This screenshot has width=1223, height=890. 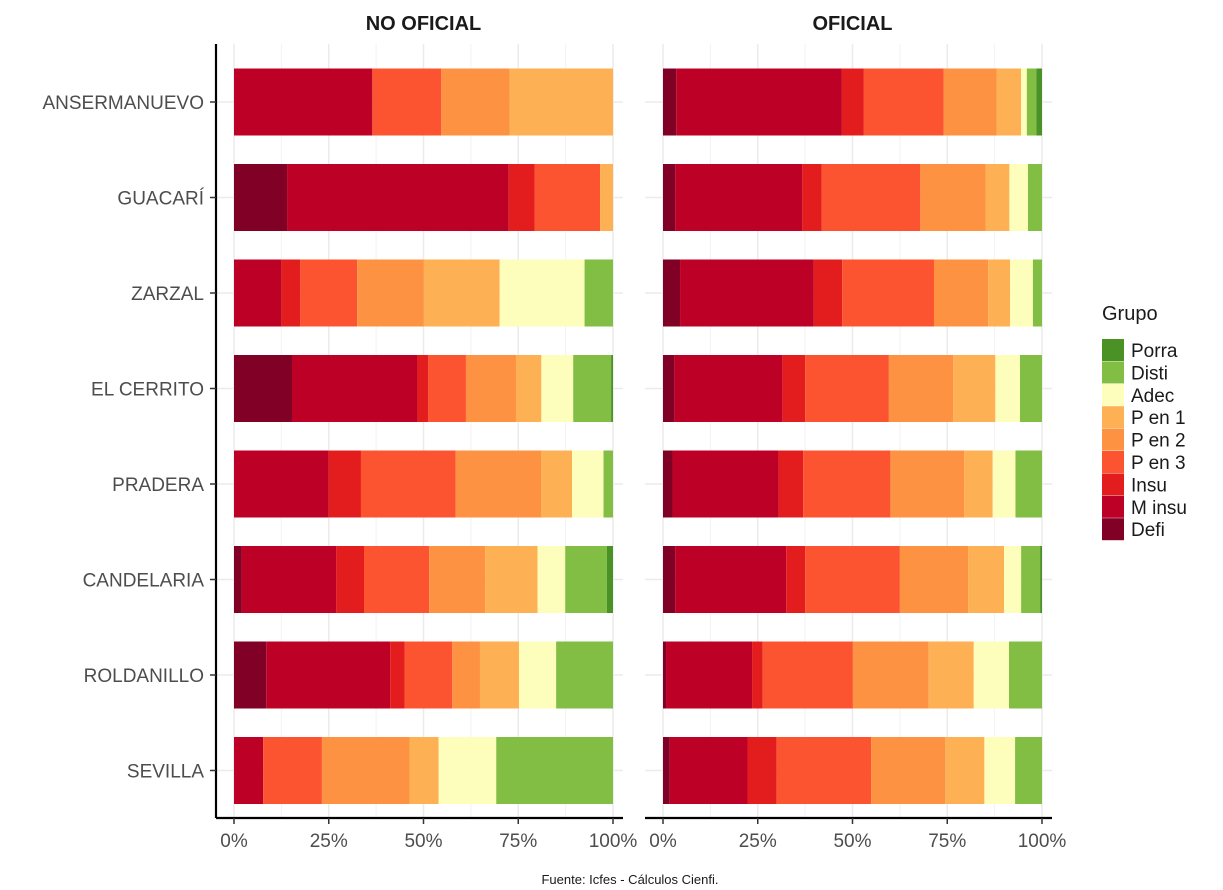 What do you see at coordinates (258, 293) in the screenshot?
I see `bar-segment-zarzal-m-insu` at bounding box center [258, 293].